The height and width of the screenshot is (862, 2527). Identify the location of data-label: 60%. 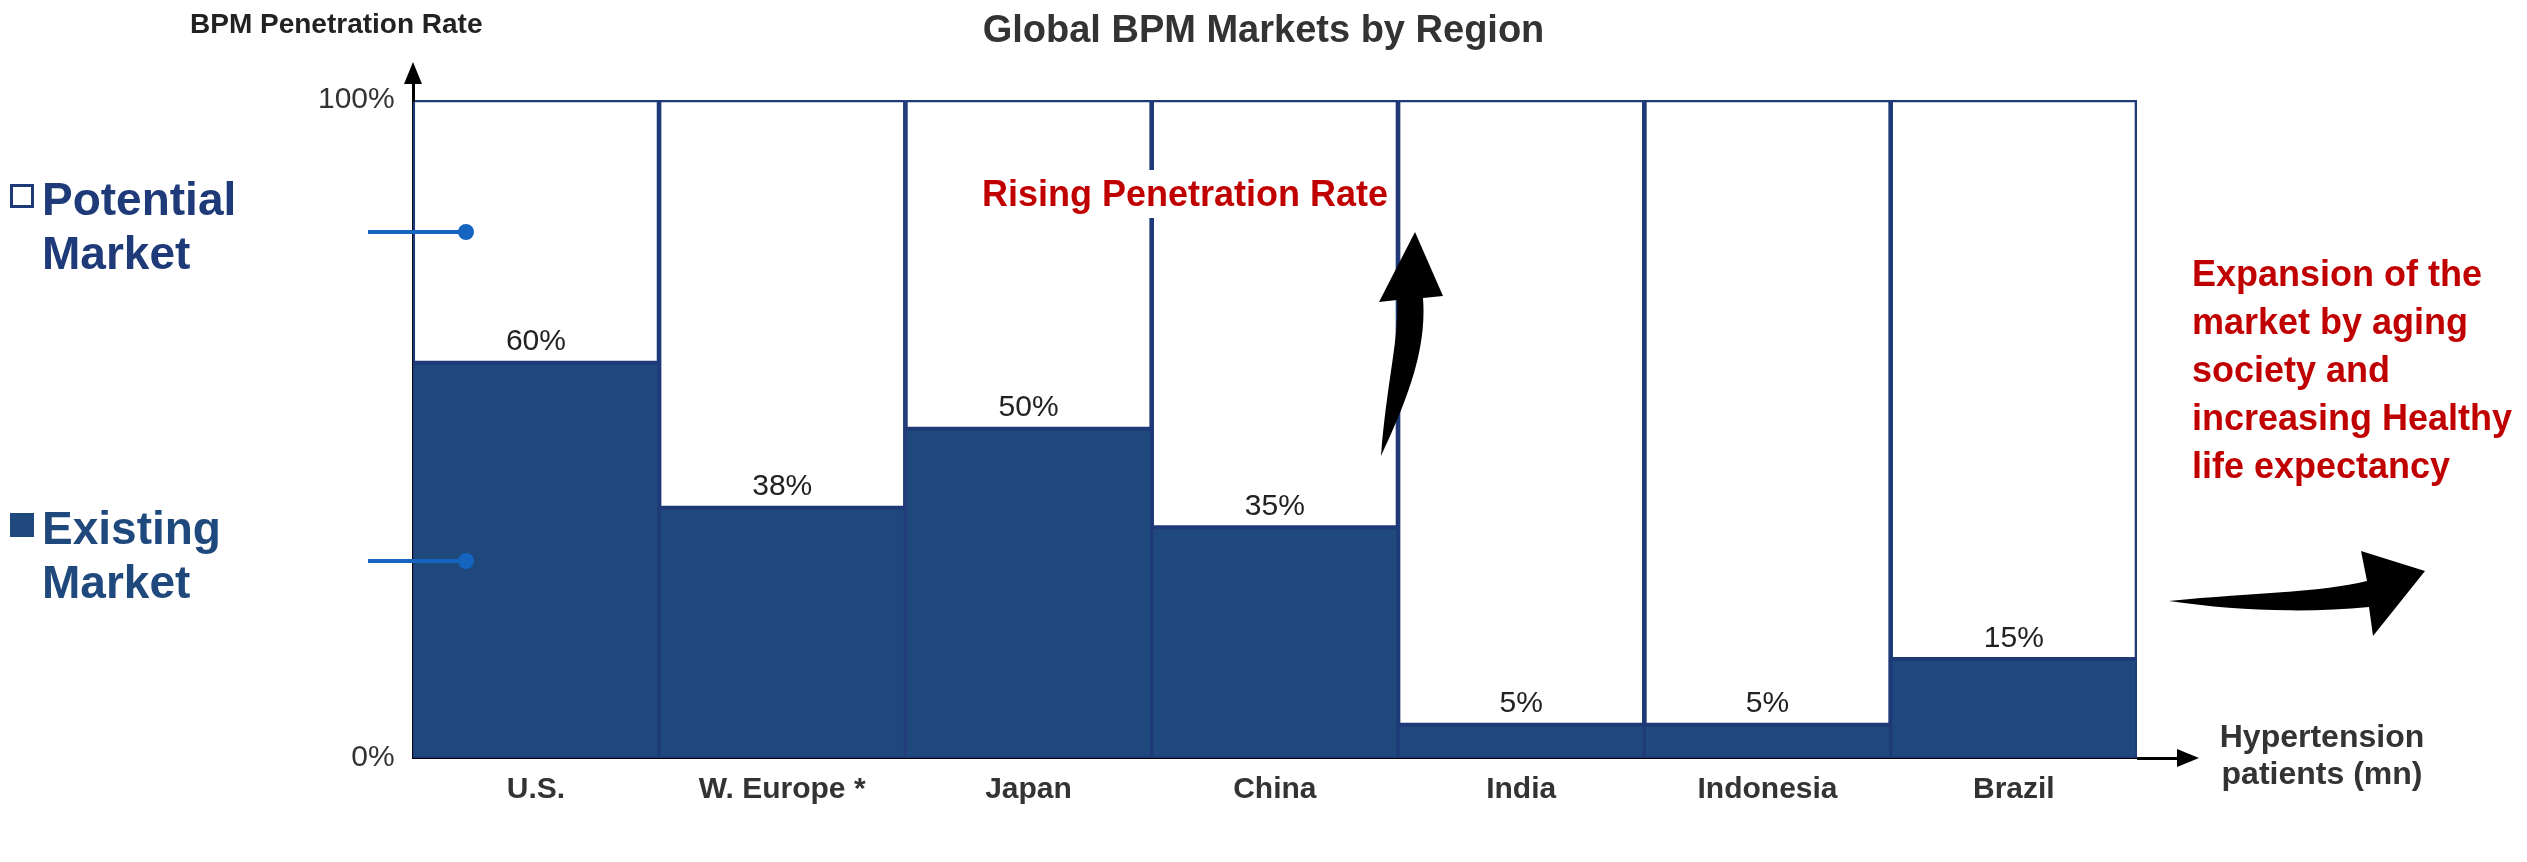
(535, 340).